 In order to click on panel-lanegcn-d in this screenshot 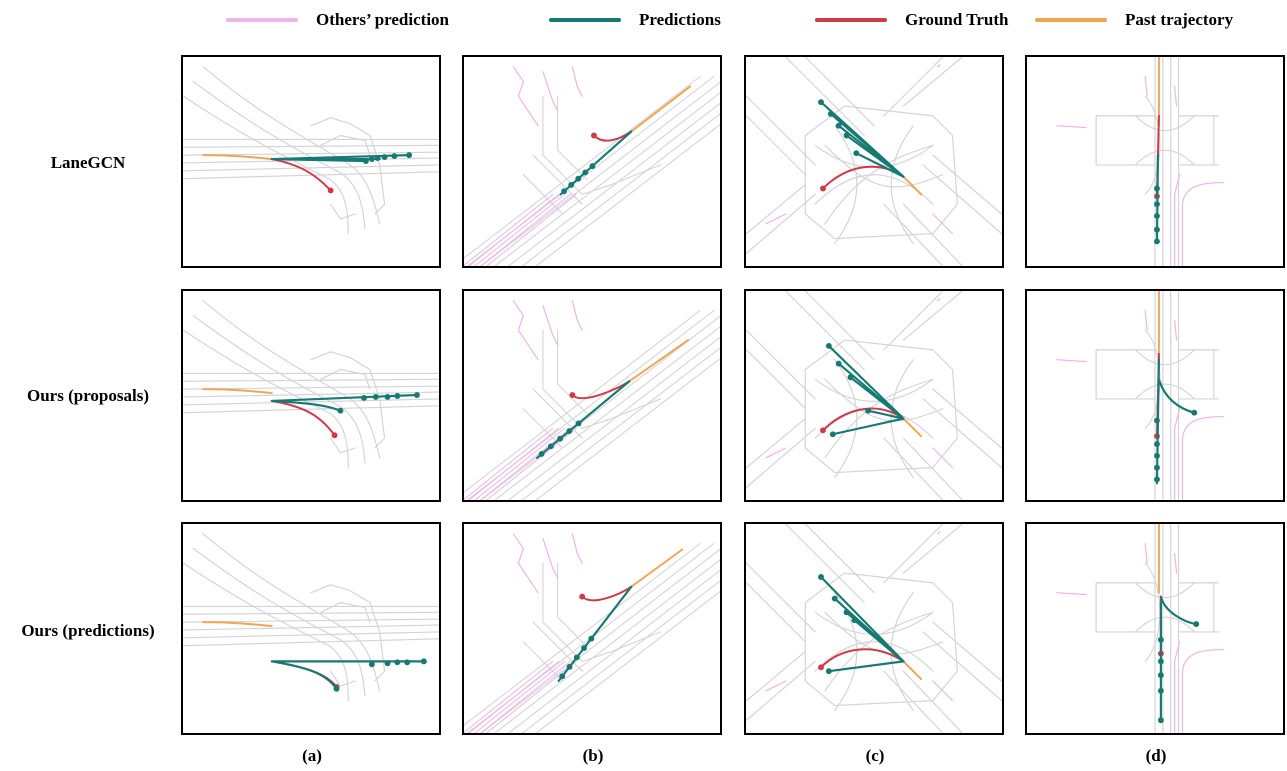, I will do `click(1155, 161)`.